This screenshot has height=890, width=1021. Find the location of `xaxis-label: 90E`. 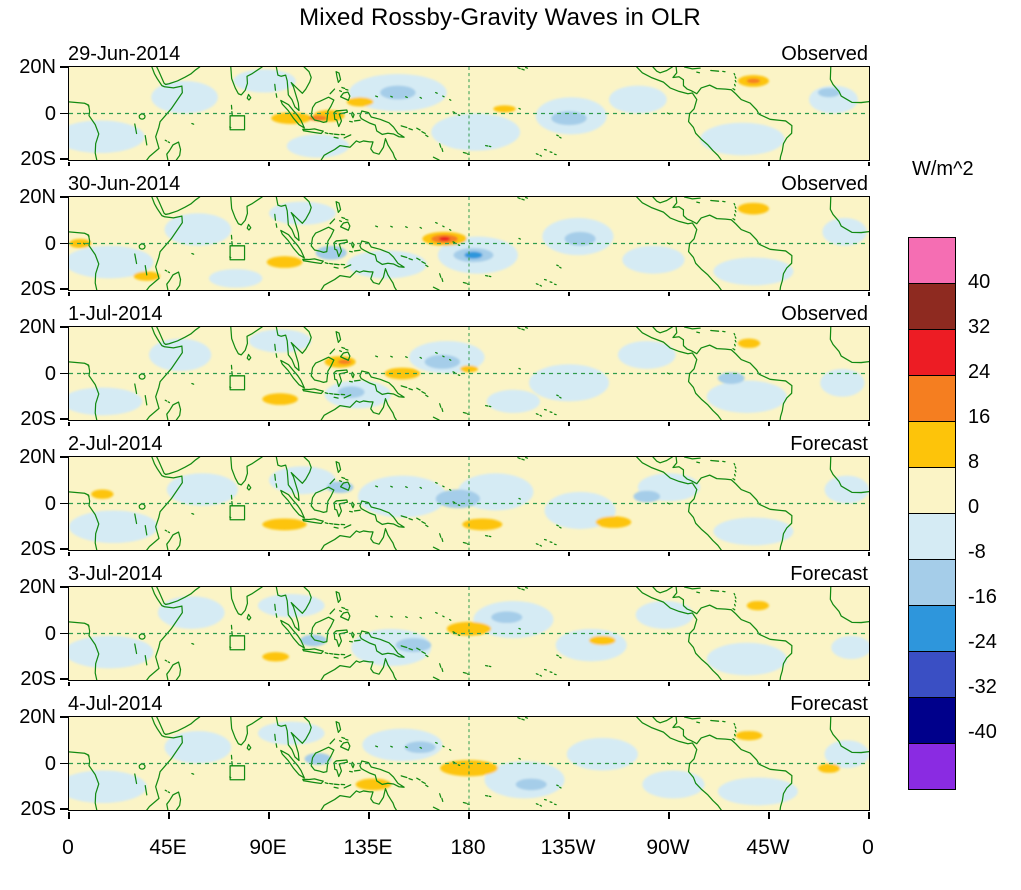

xaxis-label: 90E is located at coordinates (268, 847).